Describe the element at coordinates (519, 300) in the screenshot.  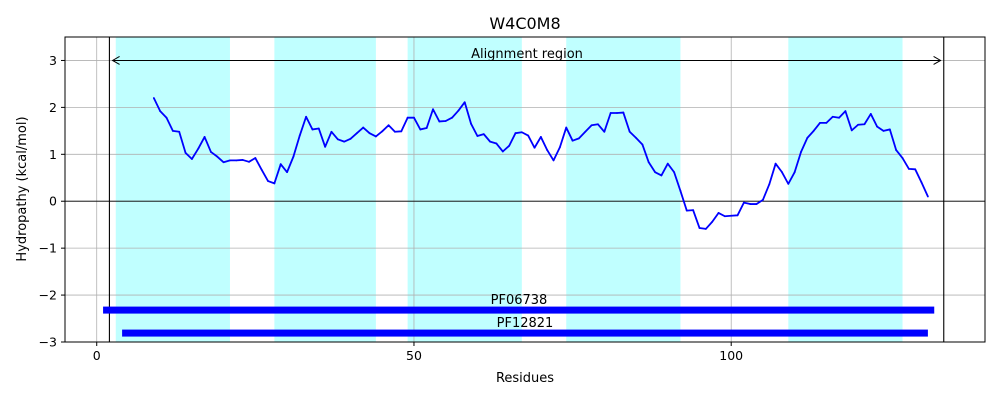
I see `domain-label-pf06738: PF06738` at that location.